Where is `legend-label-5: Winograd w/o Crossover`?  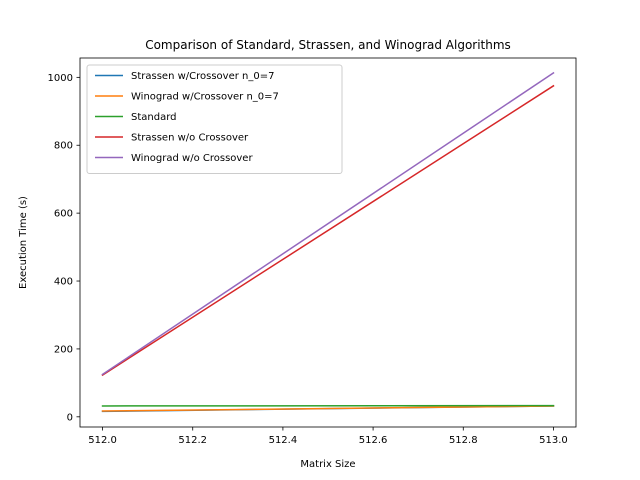
legend-label-5: Winograd w/o Crossover is located at coordinates (192, 158).